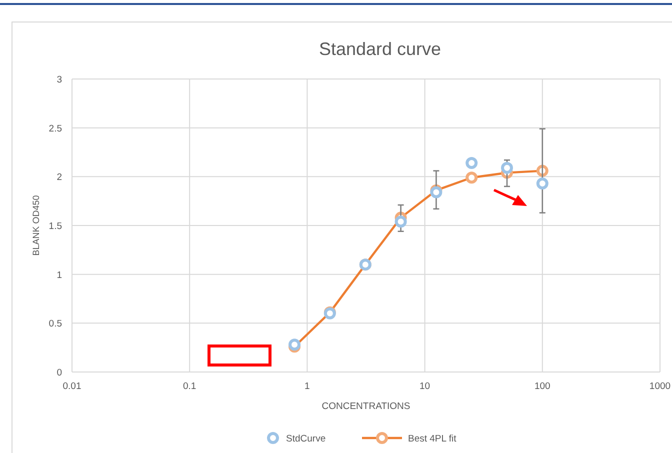 This screenshot has width=672, height=453. I want to click on x-tick-label: 0.1, so click(189, 386).